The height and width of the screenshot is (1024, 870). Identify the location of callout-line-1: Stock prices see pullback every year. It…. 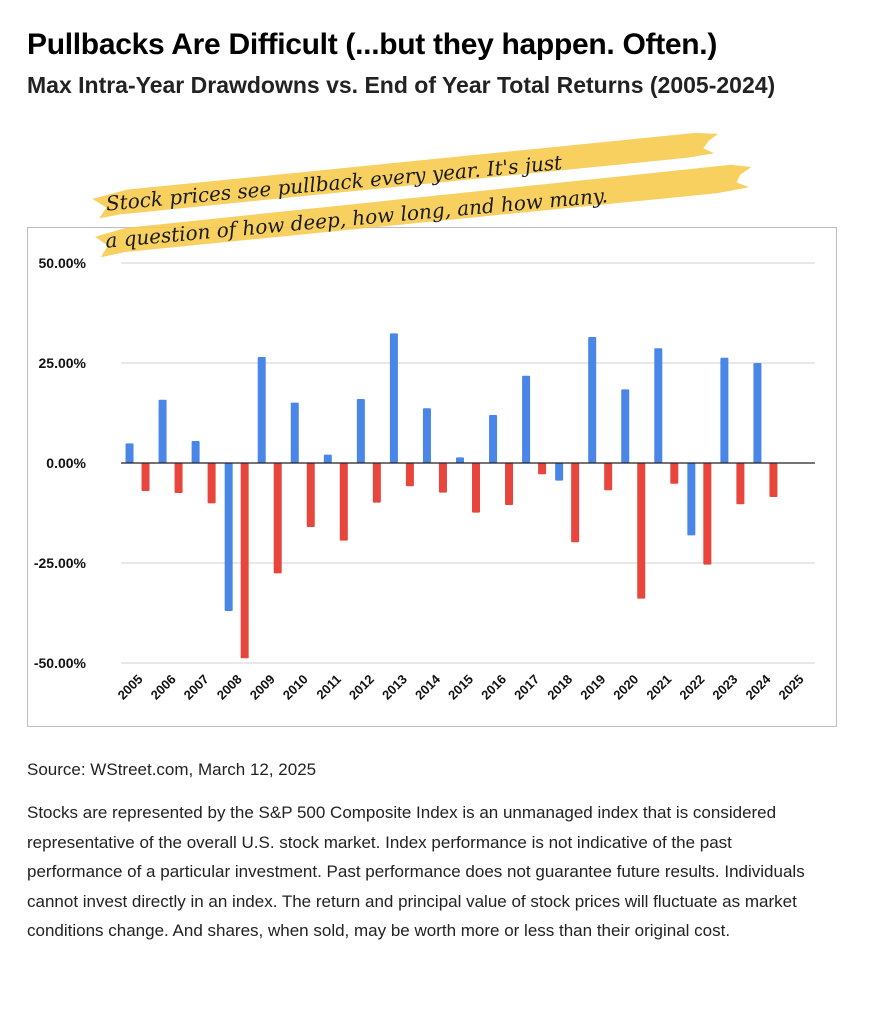
(334, 182).